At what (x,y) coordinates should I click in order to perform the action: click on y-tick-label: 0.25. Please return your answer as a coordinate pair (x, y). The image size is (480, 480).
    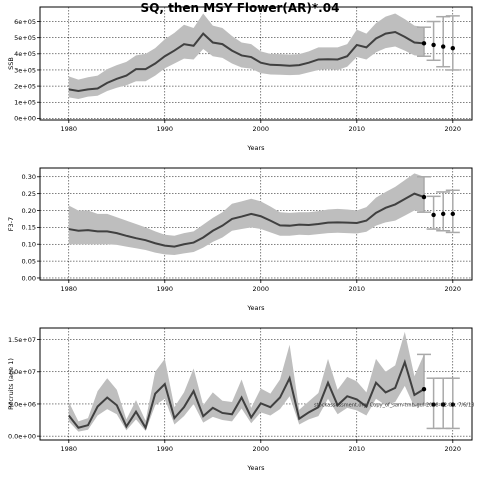
    Looking at the image, I should click on (29, 194).